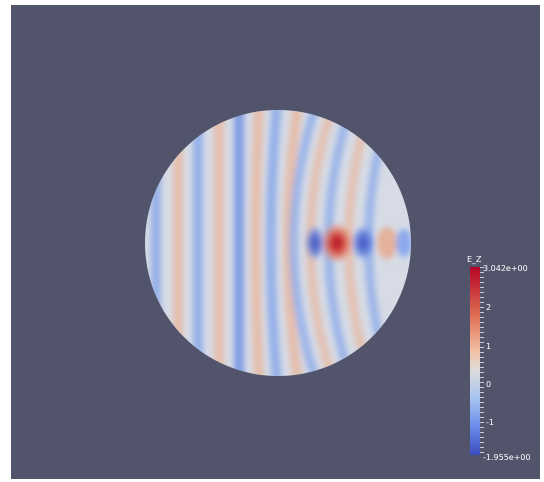 This screenshot has width=544, height=482. I want to click on color-legend: E_Z 3.042e+00 2 1 0 -1 -1.955e+00, so click(502, 364).